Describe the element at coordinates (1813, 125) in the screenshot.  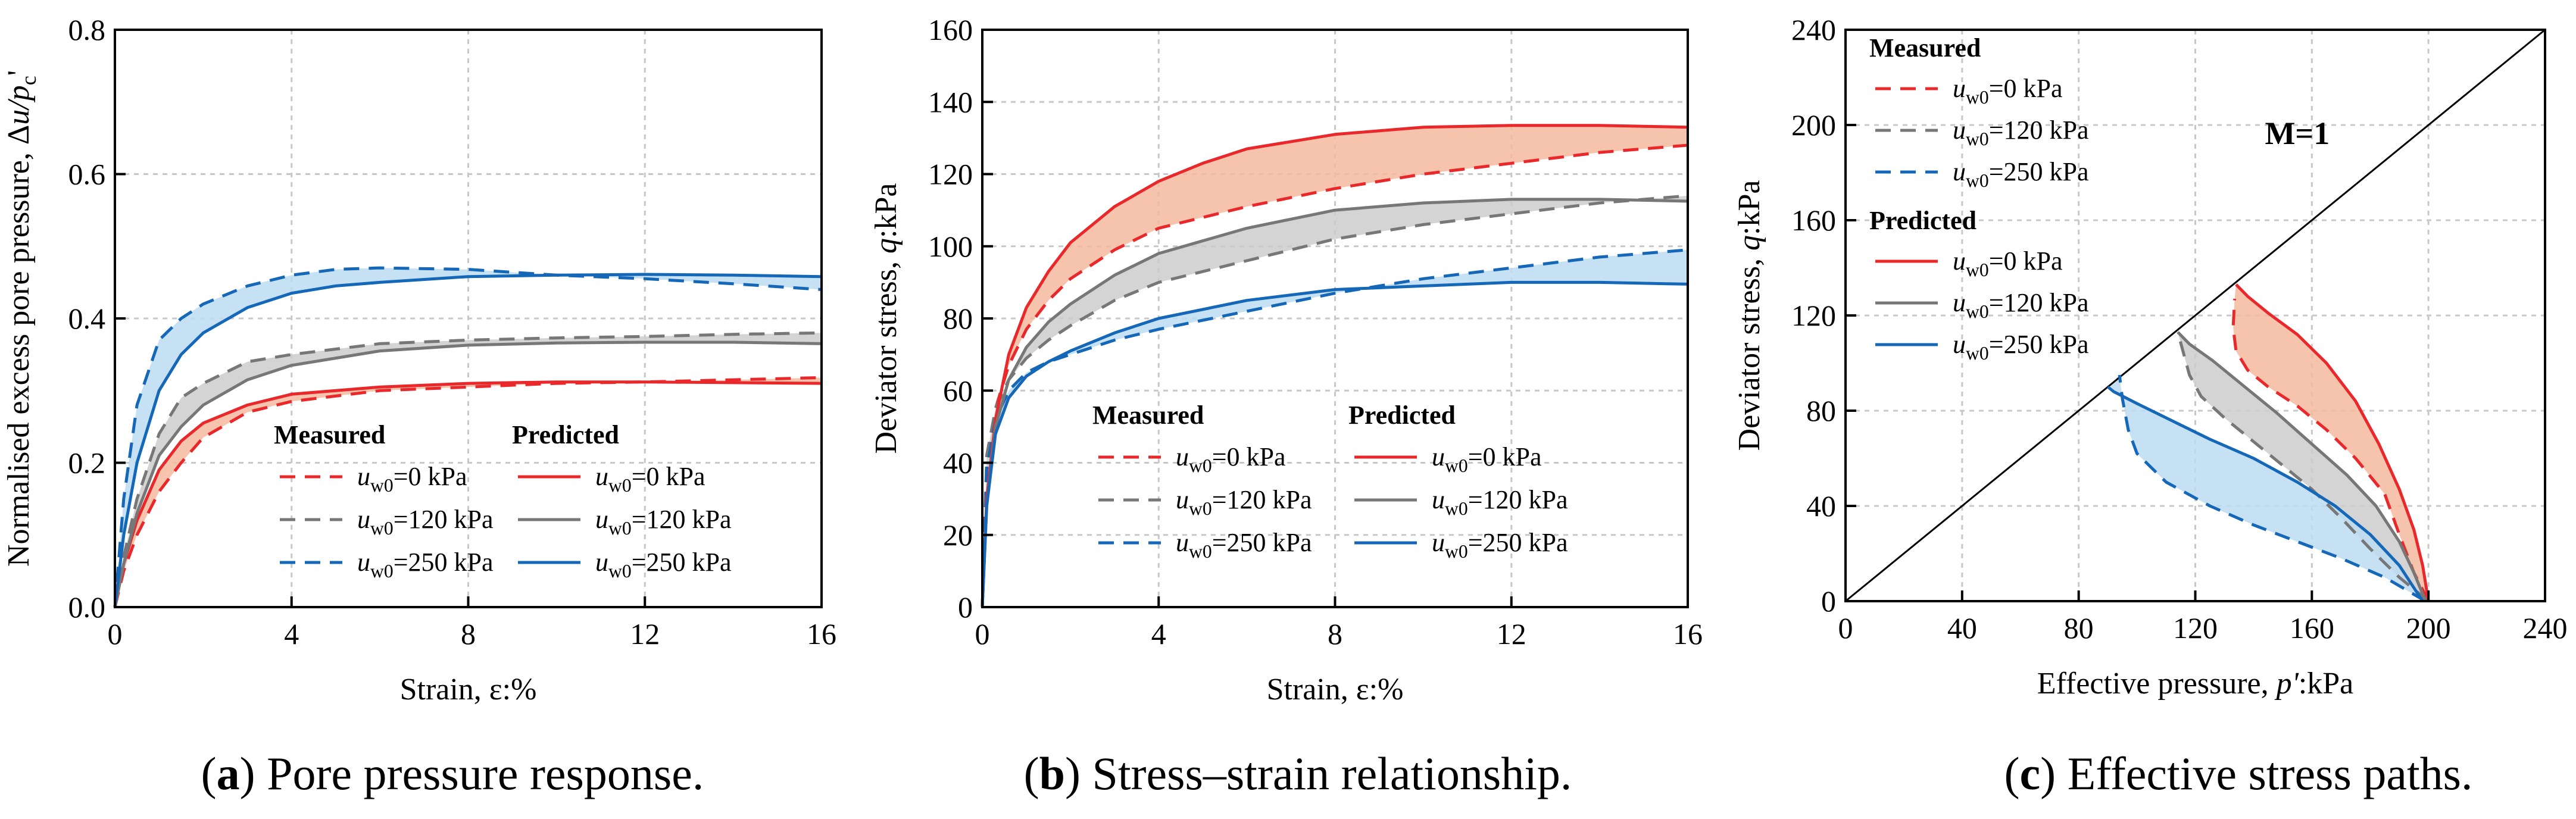
I see `y-tick-label: 200` at that location.